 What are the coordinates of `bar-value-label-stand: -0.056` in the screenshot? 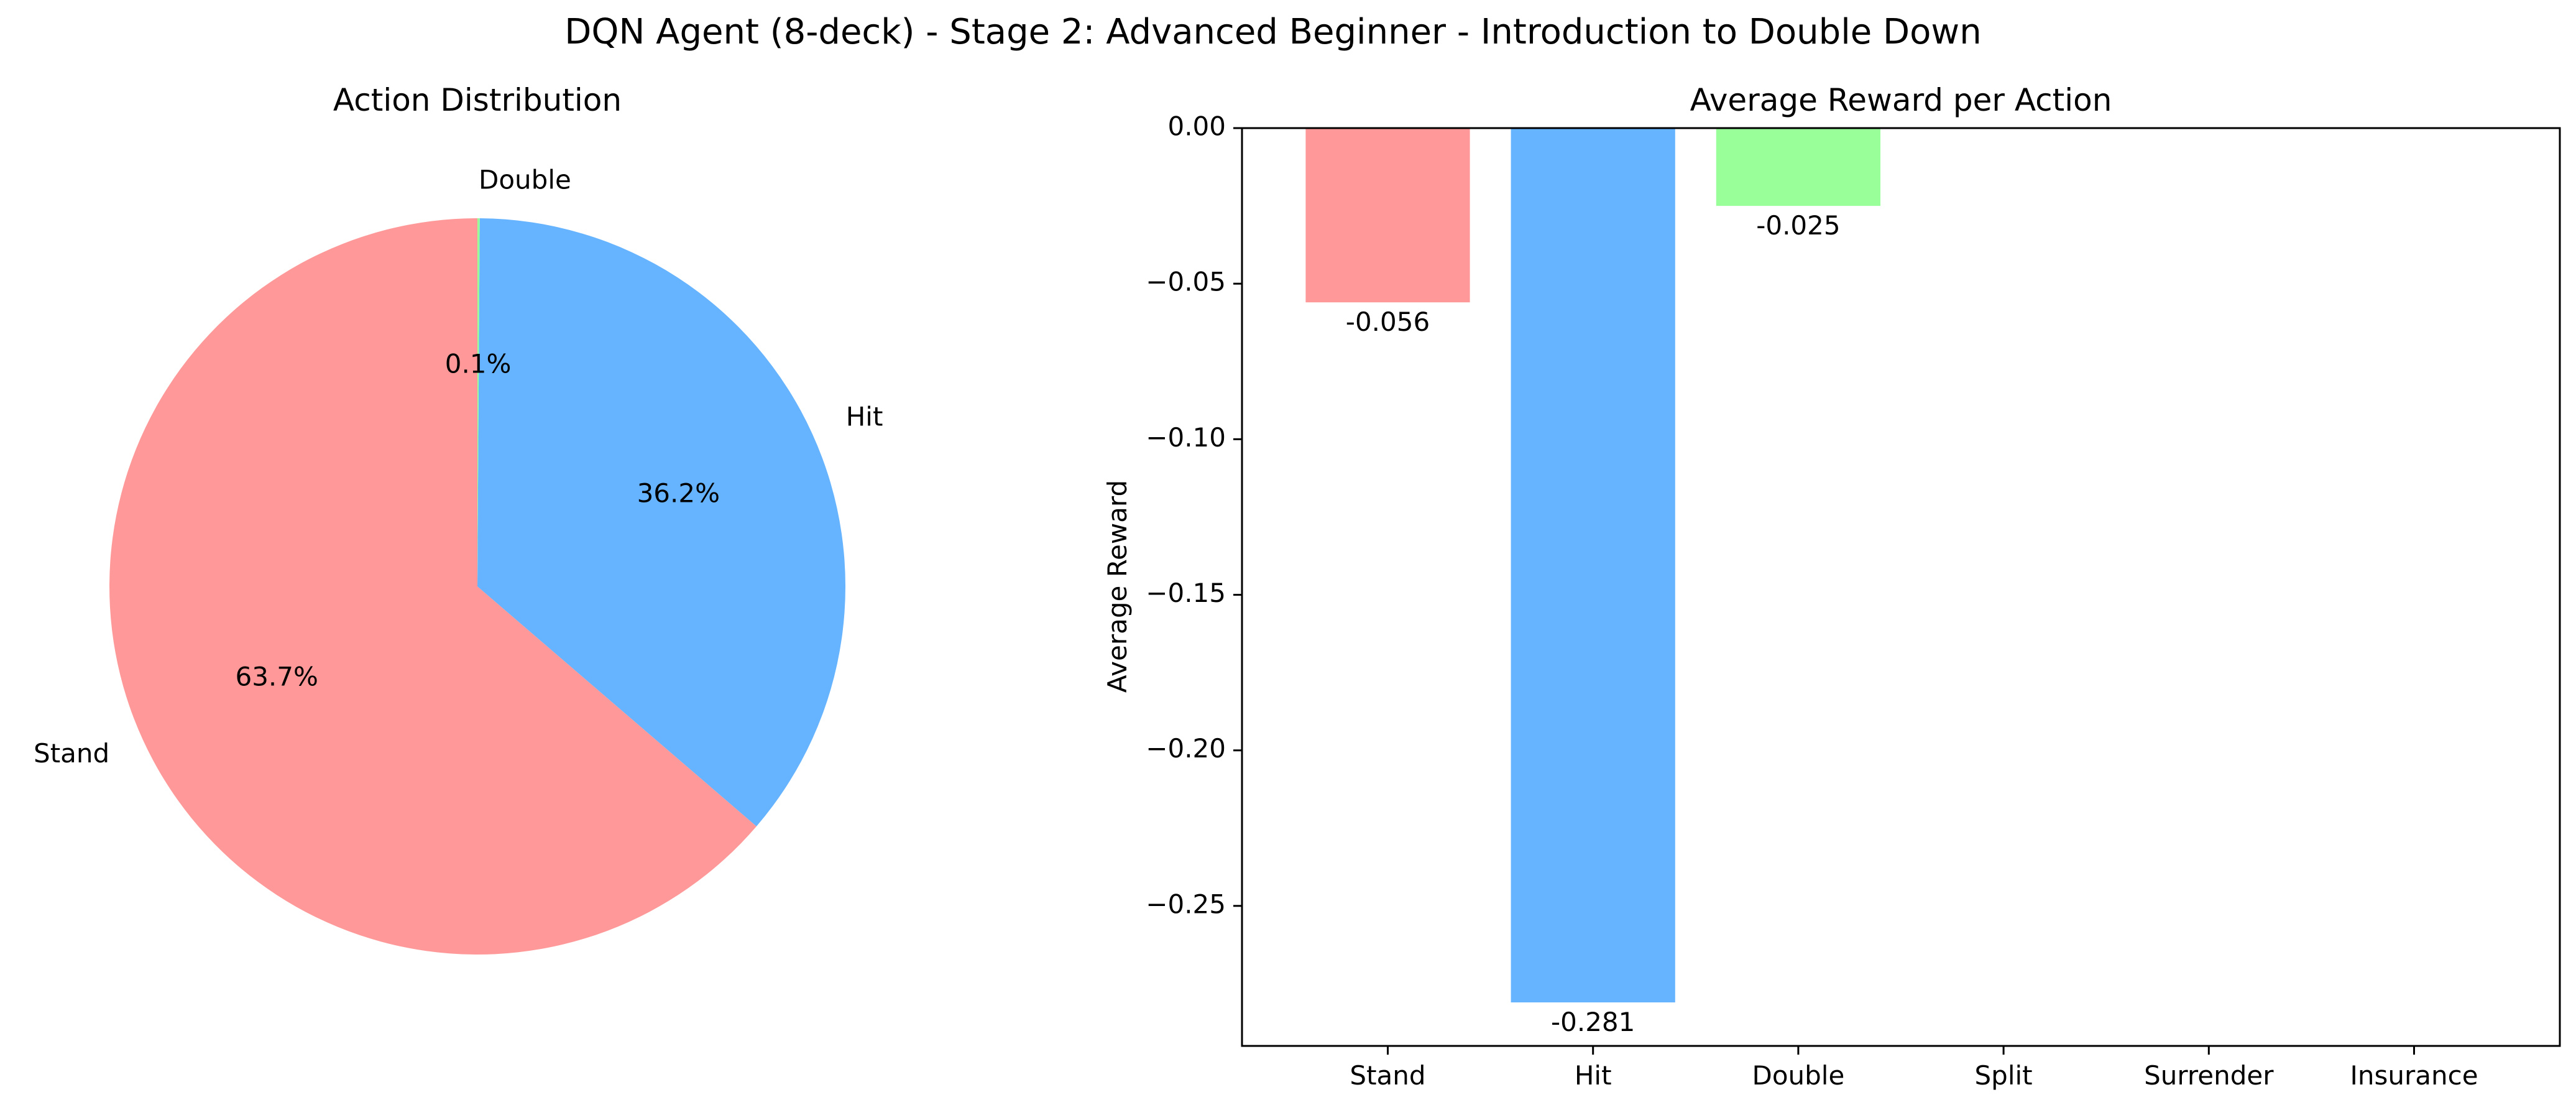 It's located at (1388, 322).